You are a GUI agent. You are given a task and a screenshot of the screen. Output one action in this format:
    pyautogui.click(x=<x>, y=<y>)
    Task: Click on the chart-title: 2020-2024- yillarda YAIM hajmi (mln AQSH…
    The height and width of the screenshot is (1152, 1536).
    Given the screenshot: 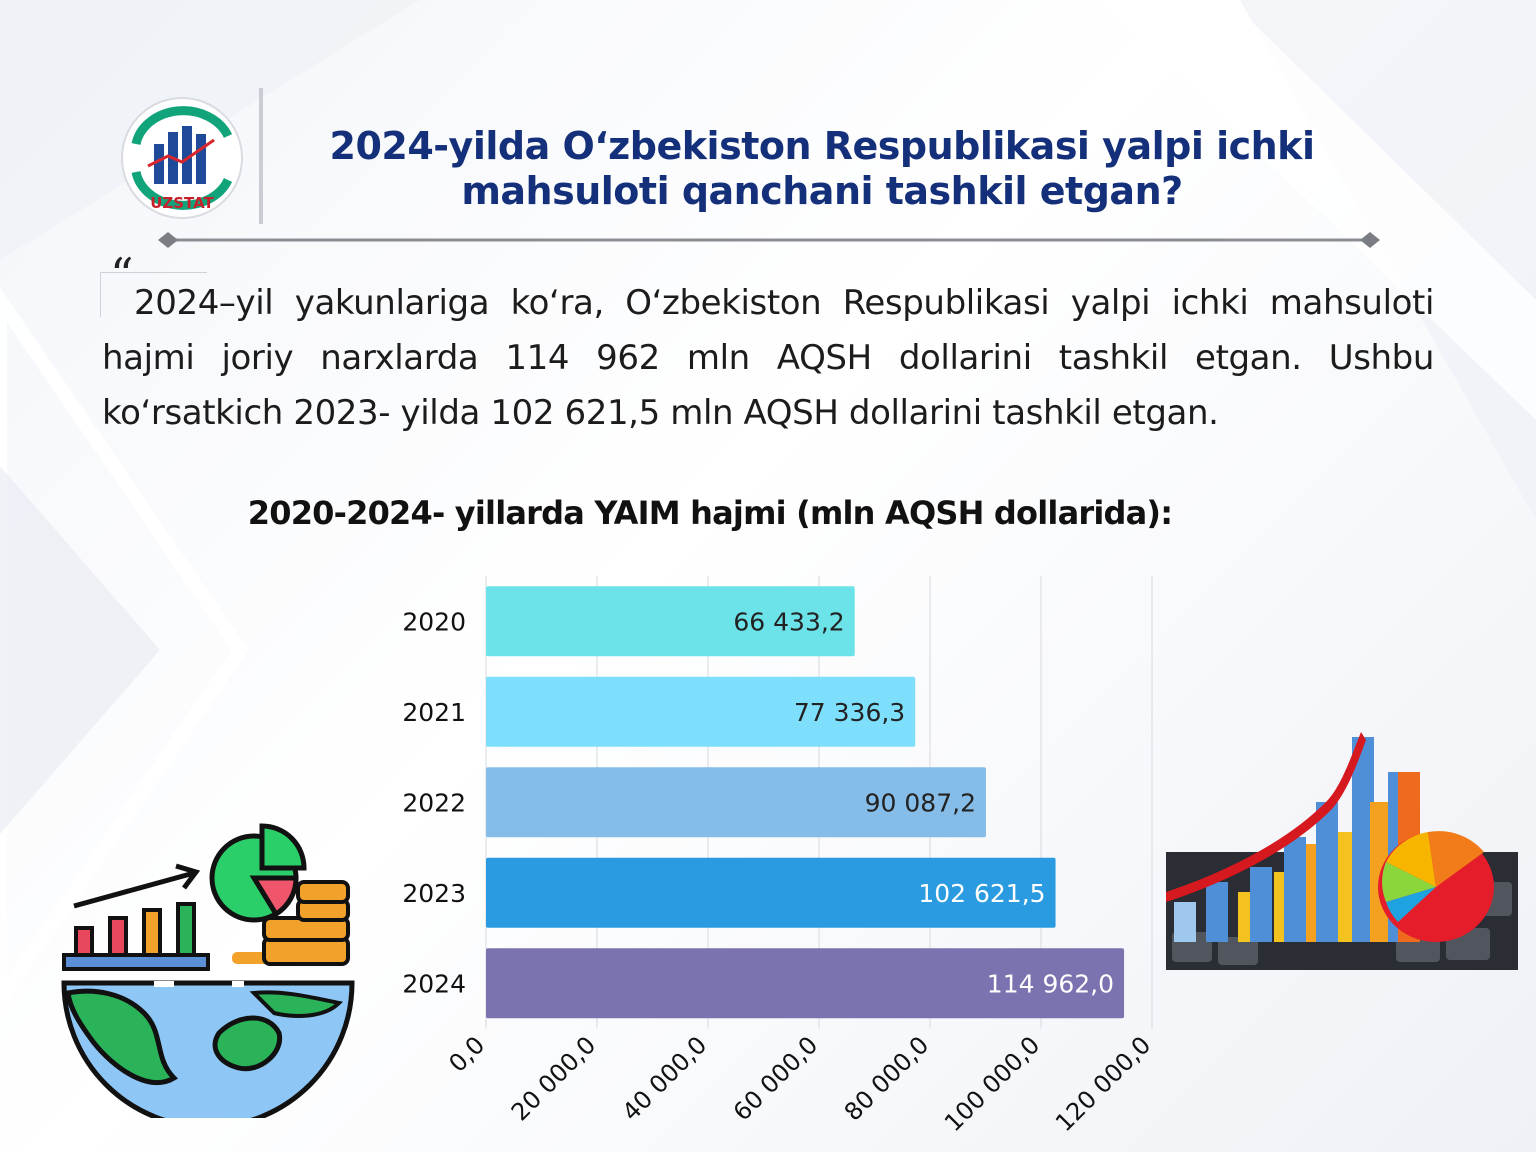 What is the action you would take?
    pyautogui.click(x=710, y=513)
    